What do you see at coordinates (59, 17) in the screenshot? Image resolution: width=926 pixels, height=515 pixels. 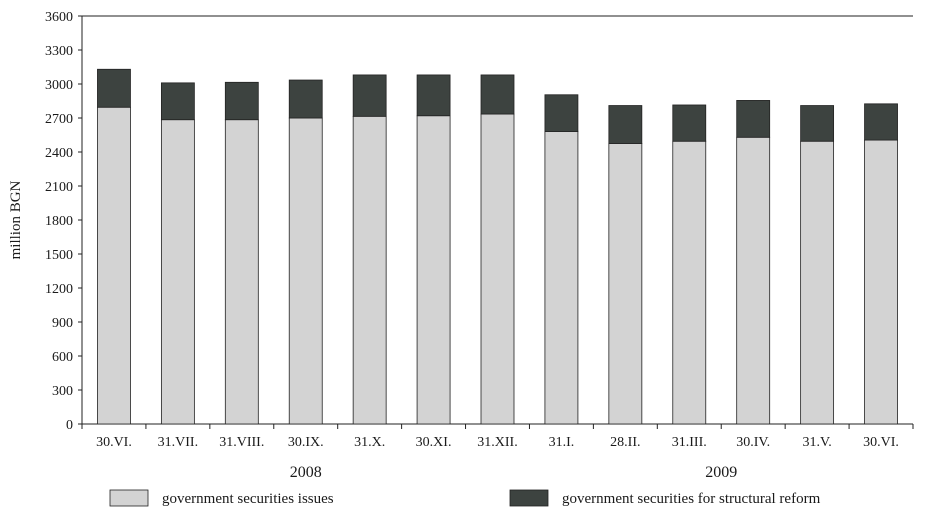 I see `y-tick-label: 3600` at bounding box center [59, 17].